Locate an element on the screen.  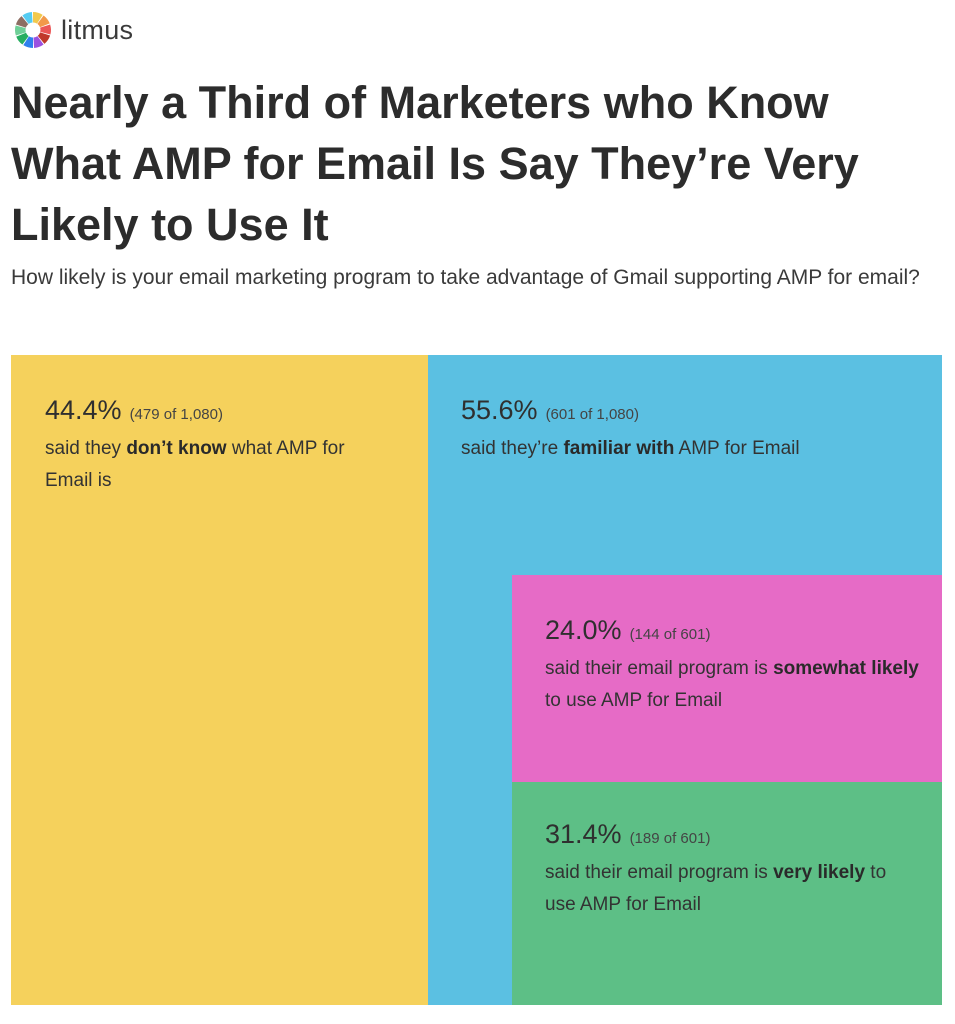
description: said they’re familiar with AMP for Email is located at coordinates (630, 448).